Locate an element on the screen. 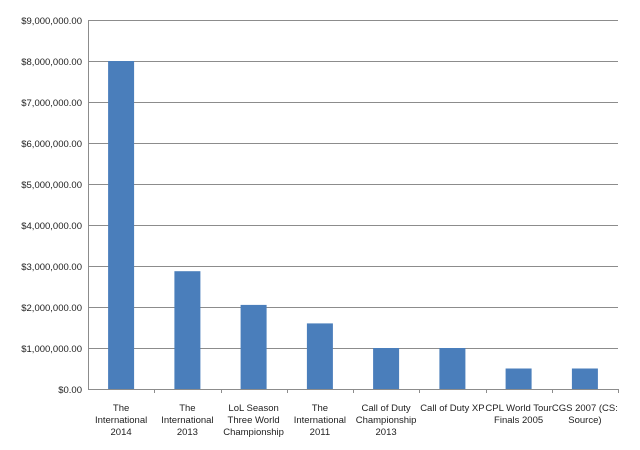  category-label: Call of Duty Championship 2013 is located at coordinates (386, 420).